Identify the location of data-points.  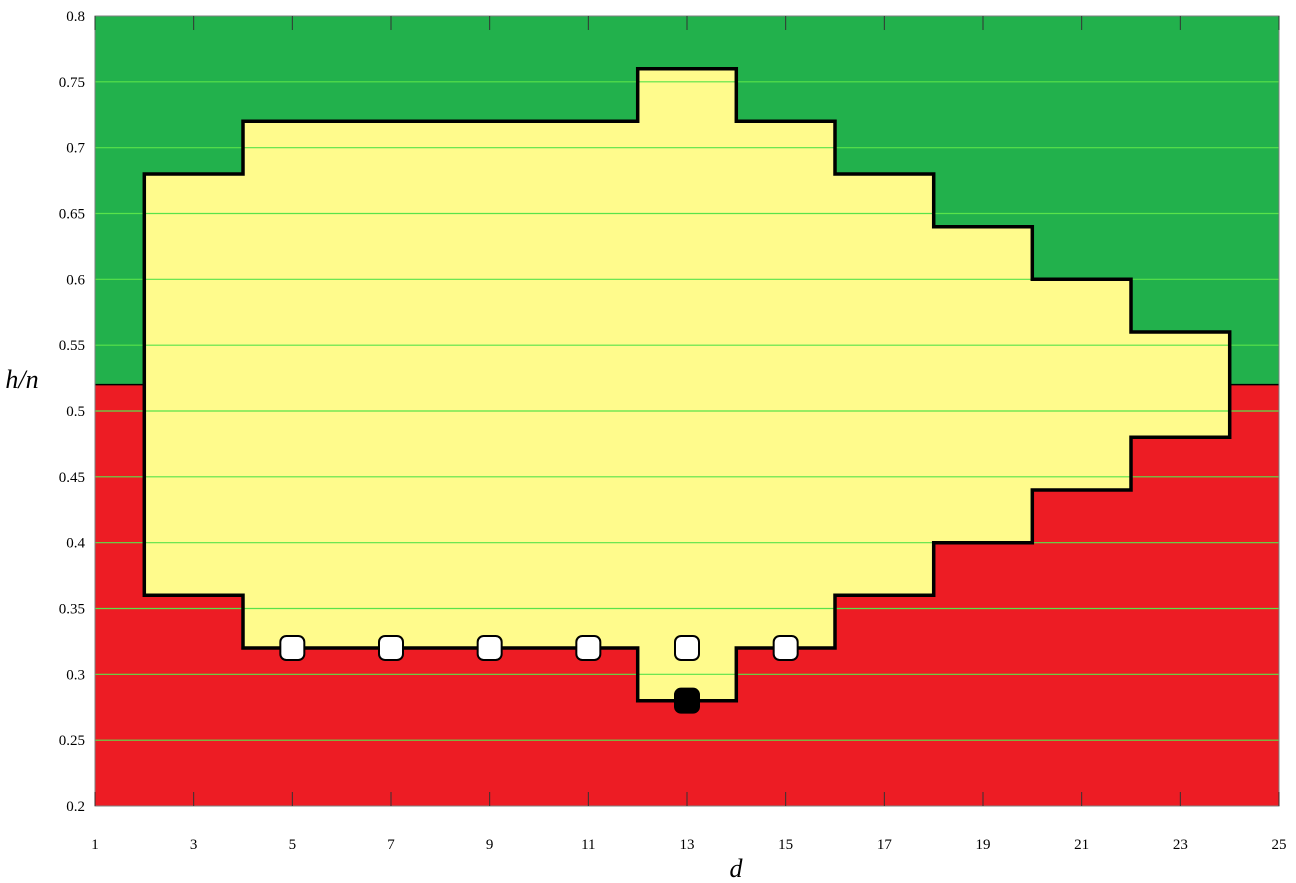
(539, 674).